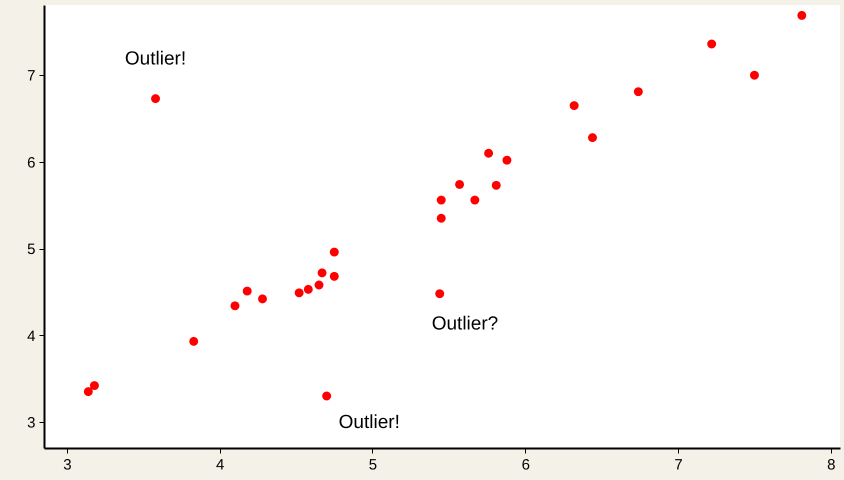 This screenshot has height=480, width=844. What do you see at coordinates (831, 465) in the screenshot?
I see `x-tick-label: 8` at bounding box center [831, 465].